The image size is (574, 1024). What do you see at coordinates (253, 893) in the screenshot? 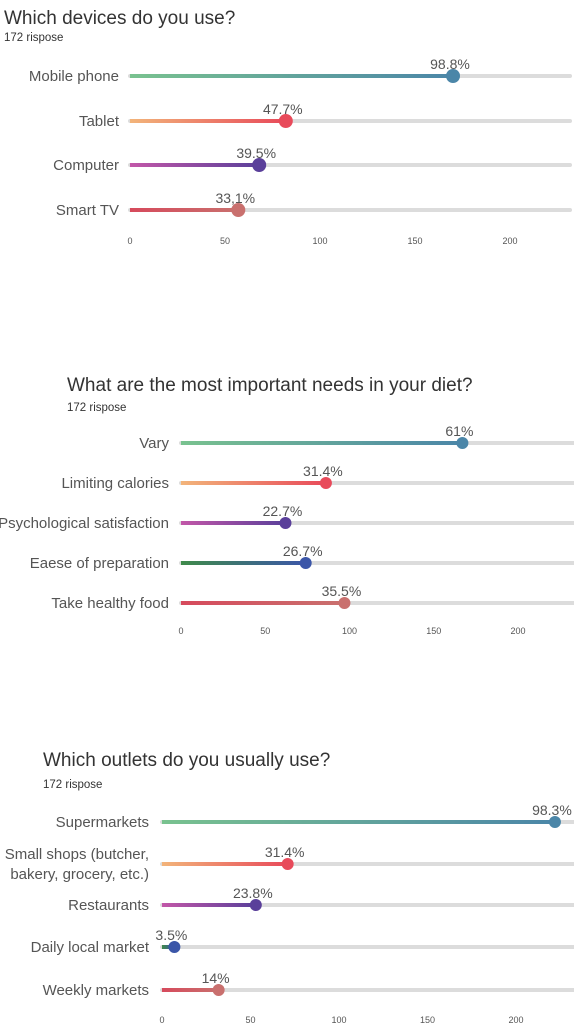
I see `data-label: 23.8%` at bounding box center [253, 893].